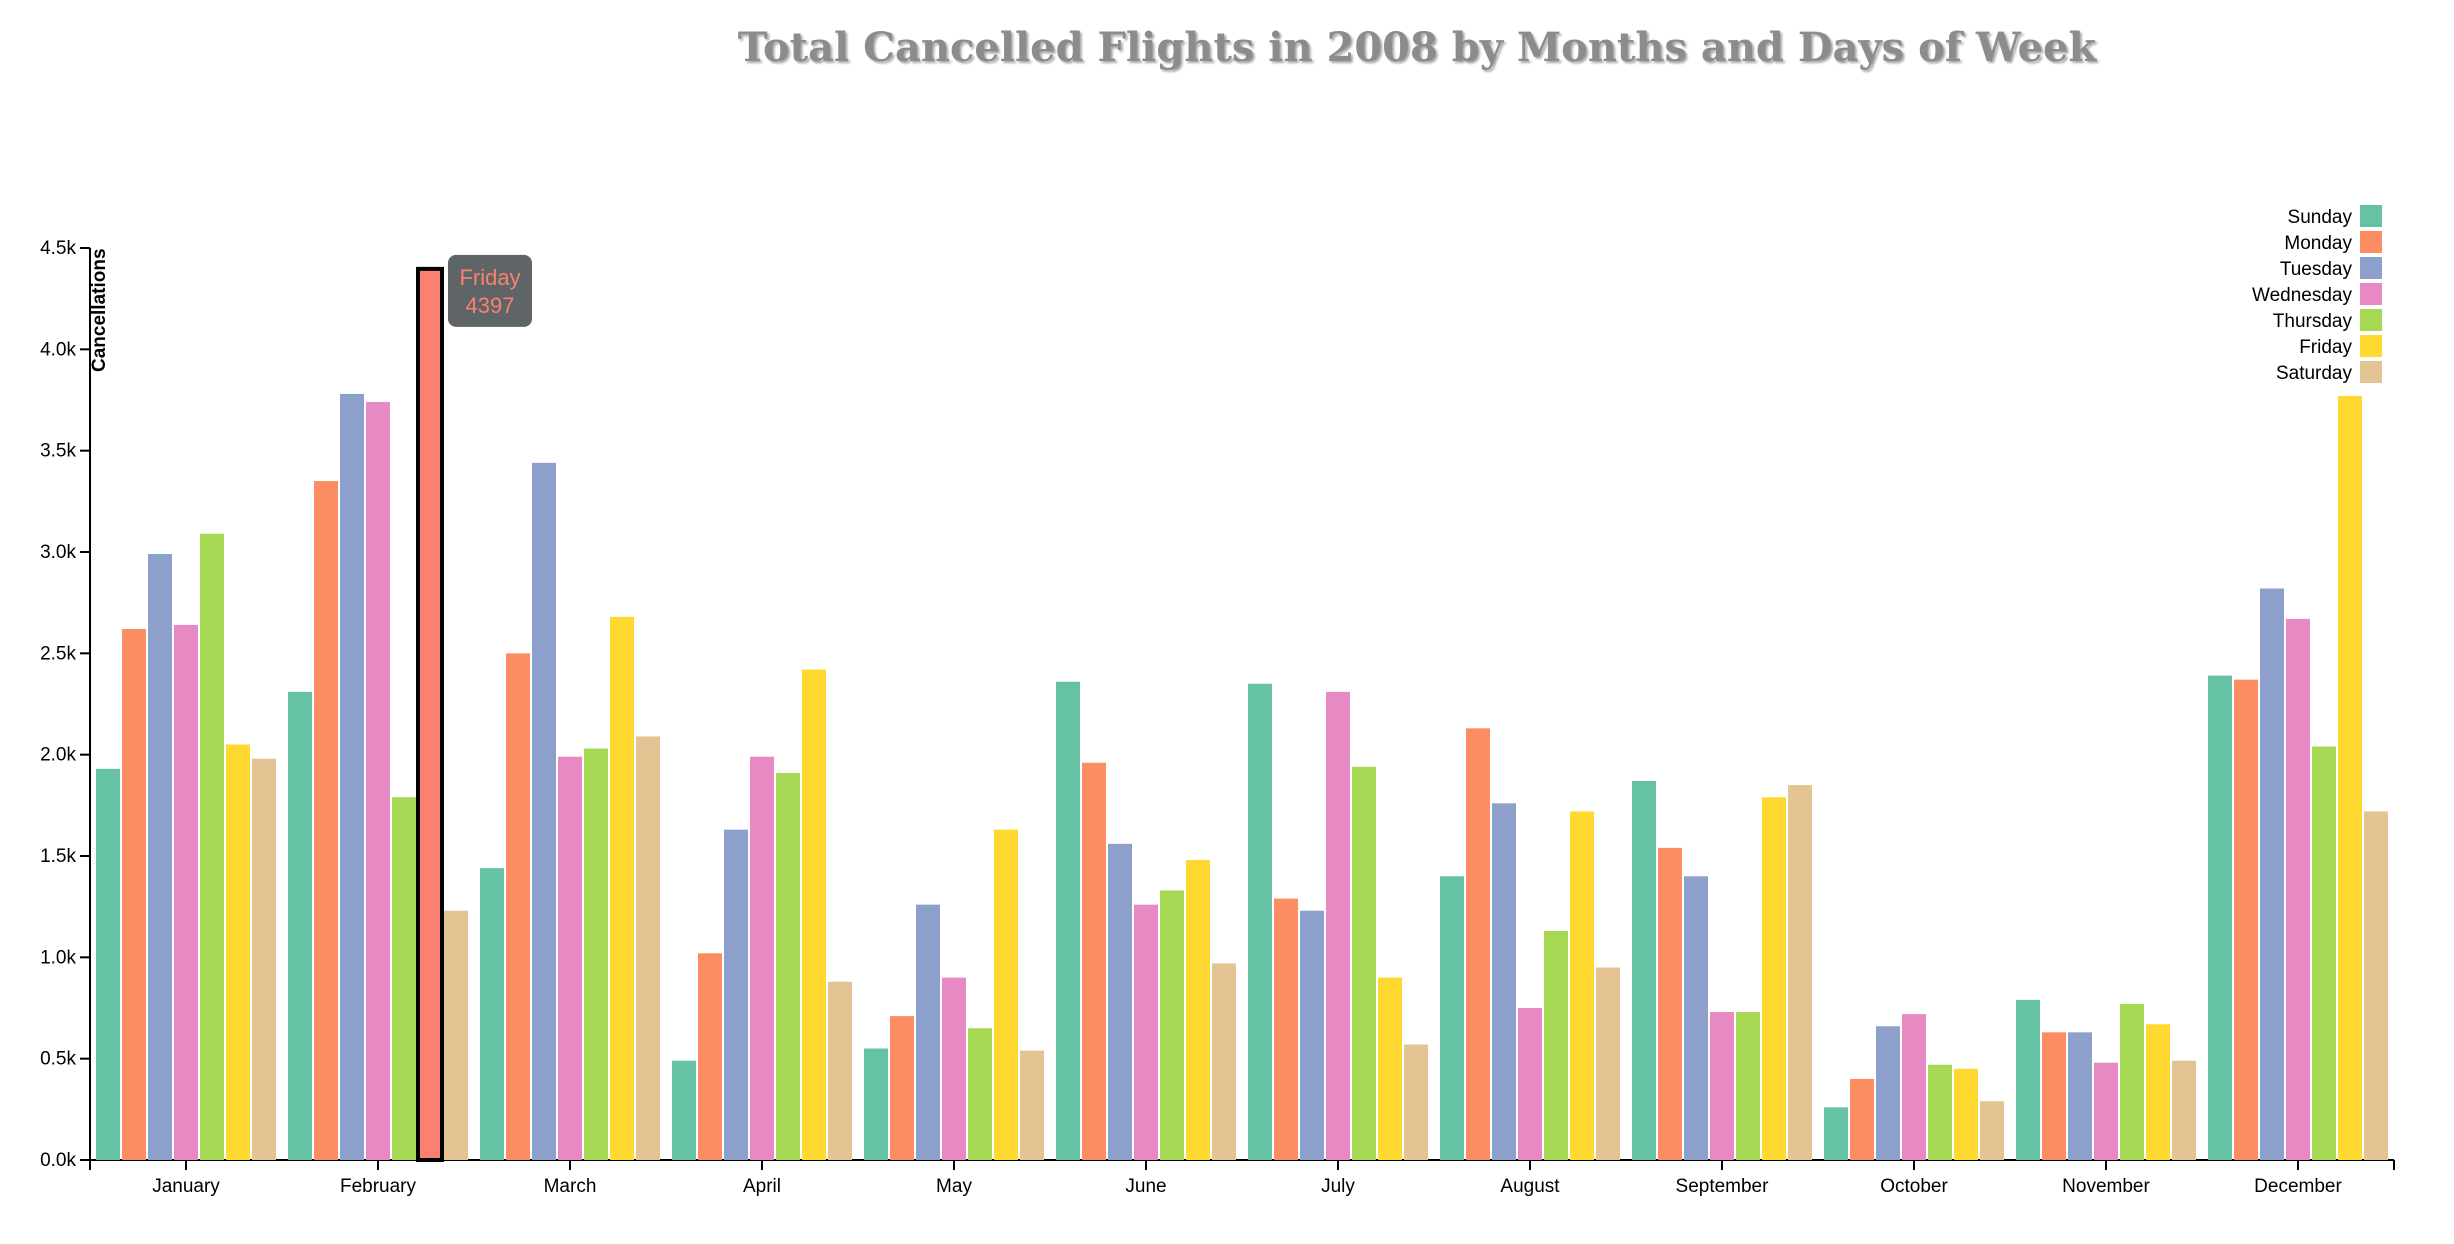 This screenshot has width=2454, height=1244. I want to click on bar-thursday-june, so click(1172, 1025).